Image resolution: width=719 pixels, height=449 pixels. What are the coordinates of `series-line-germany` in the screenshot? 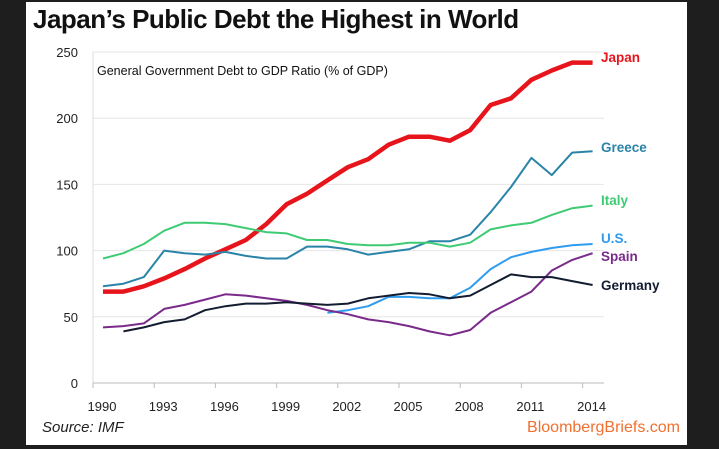 It's located at (358, 303).